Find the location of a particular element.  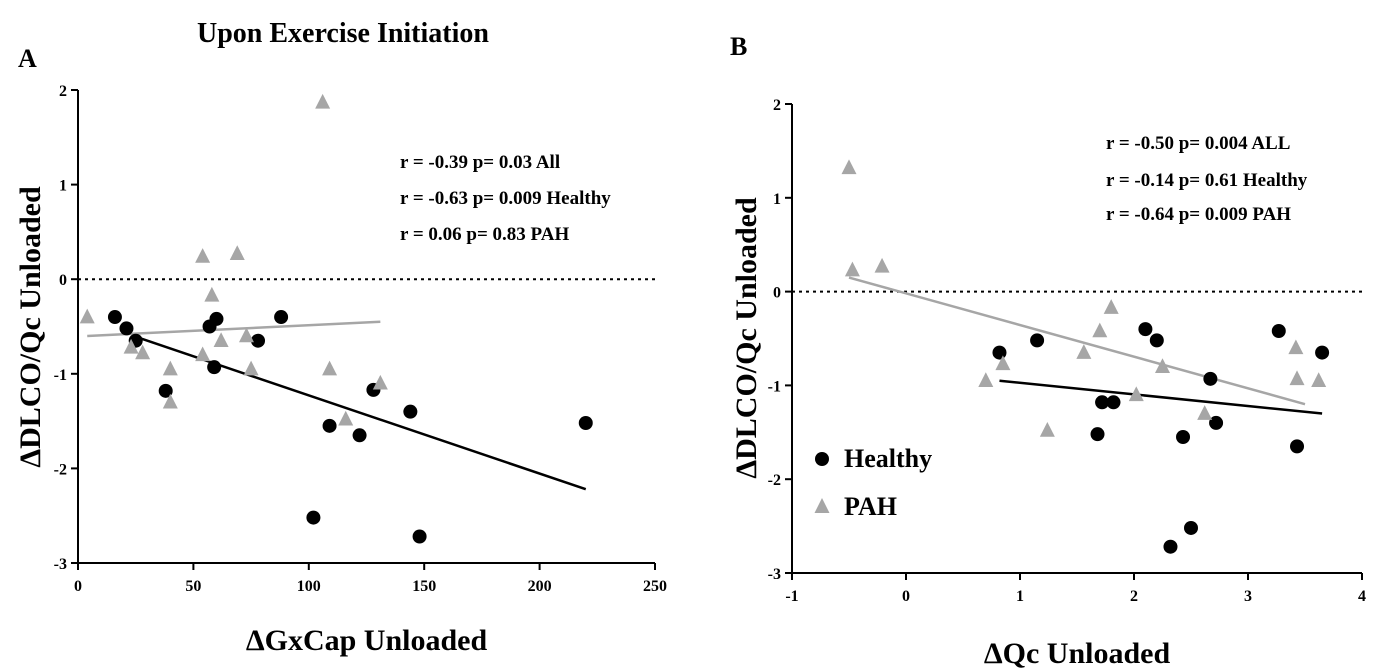

y-tick-label: 1 is located at coordinates (63, 186).